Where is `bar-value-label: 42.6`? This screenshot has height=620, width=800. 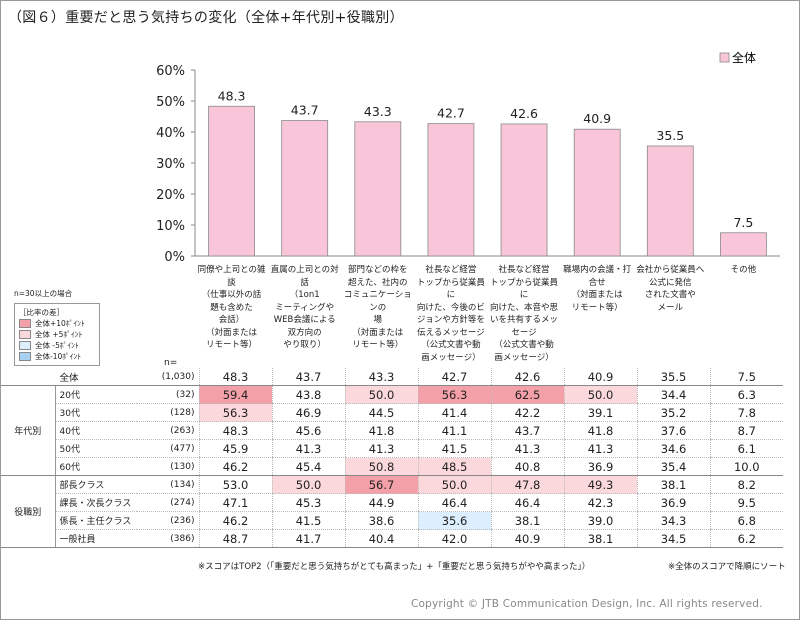
bar-value-label: 42.6 is located at coordinates (524, 113).